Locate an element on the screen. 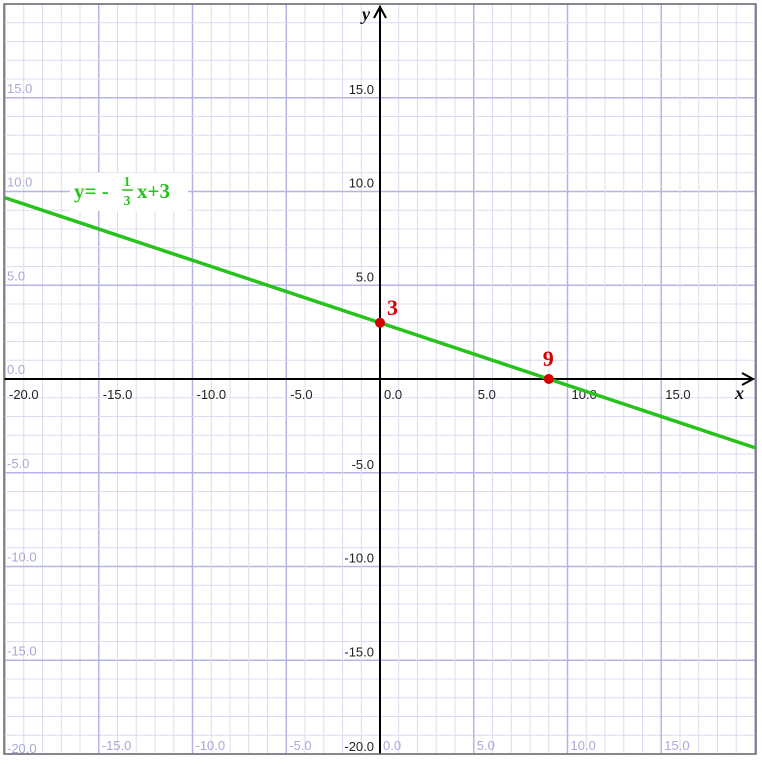 Image resolution: width=762 pixels, height=764 pixels. ghost-y-tick-label: -5.0 is located at coordinates (18, 463).